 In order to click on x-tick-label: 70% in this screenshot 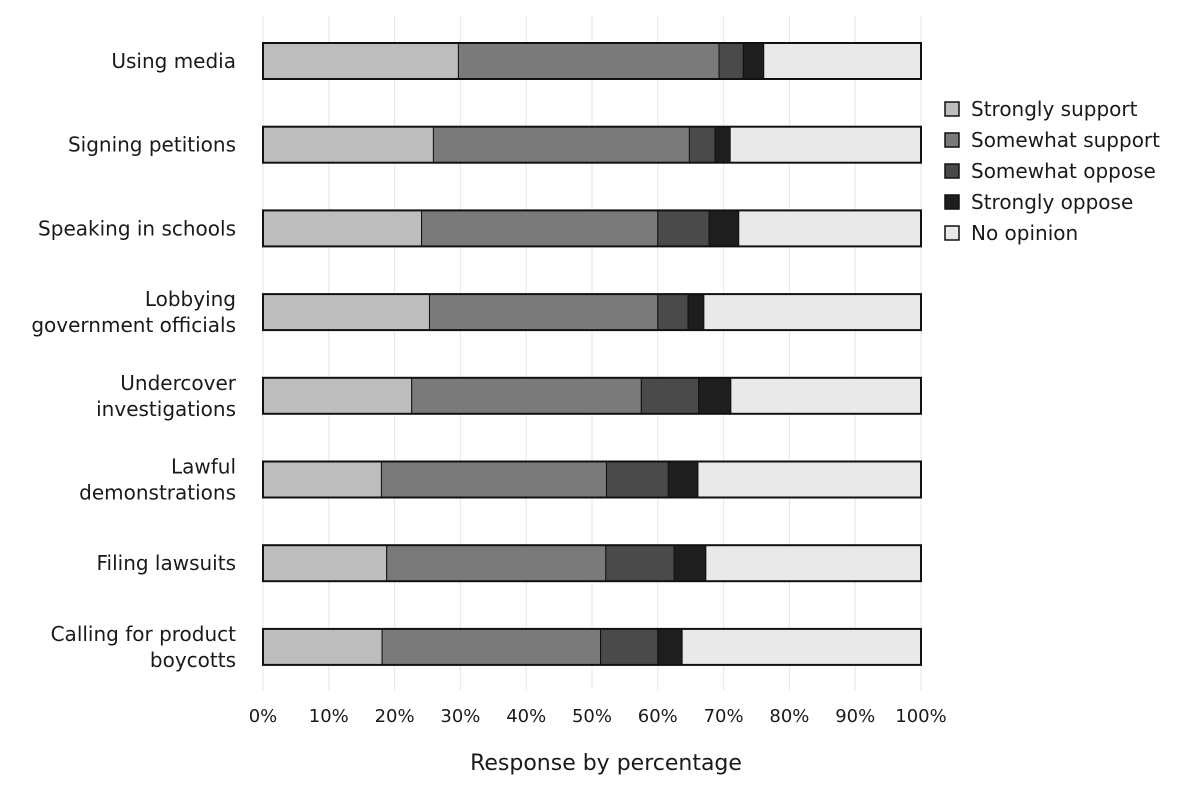, I will do `click(724, 716)`.